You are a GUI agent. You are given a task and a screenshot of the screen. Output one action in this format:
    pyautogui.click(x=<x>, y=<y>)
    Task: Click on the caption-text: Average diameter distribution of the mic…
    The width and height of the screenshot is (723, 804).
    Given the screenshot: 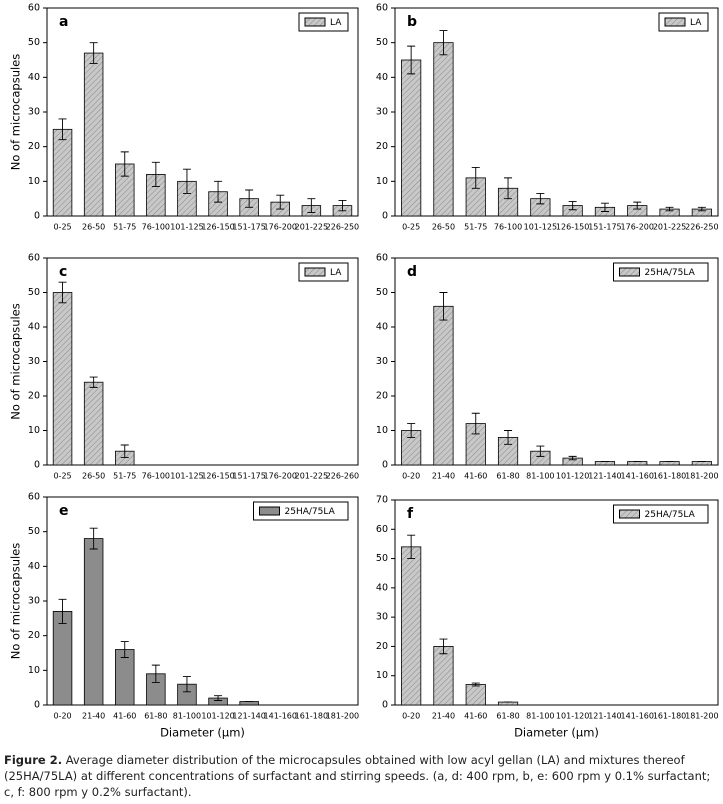 What is the action you would take?
    pyautogui.click(x=357, y=776)
    